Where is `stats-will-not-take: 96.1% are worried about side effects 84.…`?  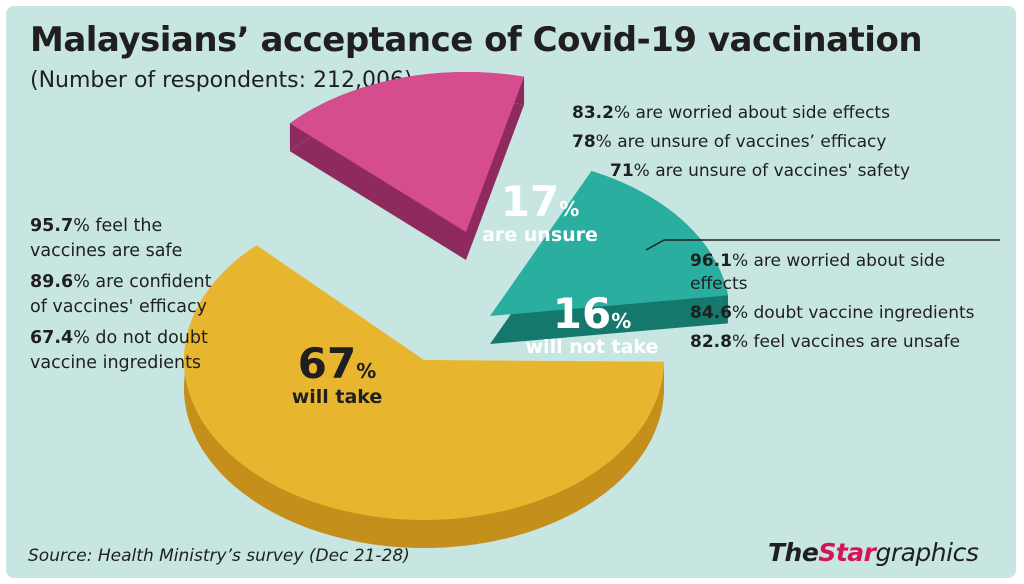 stats-will-not-take: 96.1% are worried about side effects 84.… is located at coordinates (840, 305).